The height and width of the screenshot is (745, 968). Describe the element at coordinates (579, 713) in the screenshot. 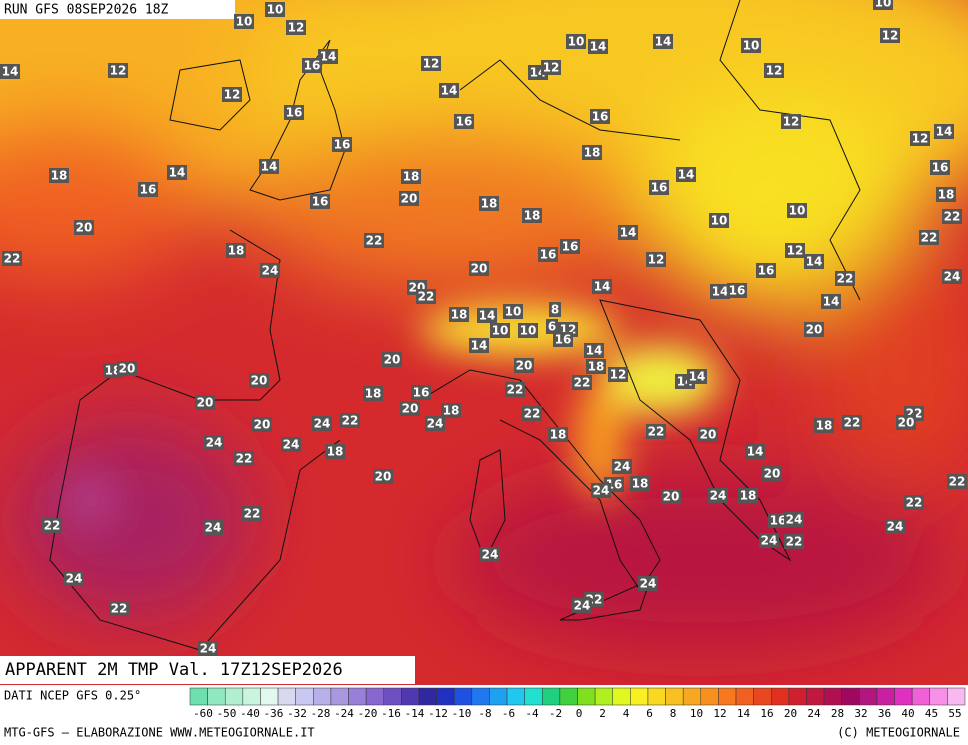

I see `colorbar-label: 0` at that location.